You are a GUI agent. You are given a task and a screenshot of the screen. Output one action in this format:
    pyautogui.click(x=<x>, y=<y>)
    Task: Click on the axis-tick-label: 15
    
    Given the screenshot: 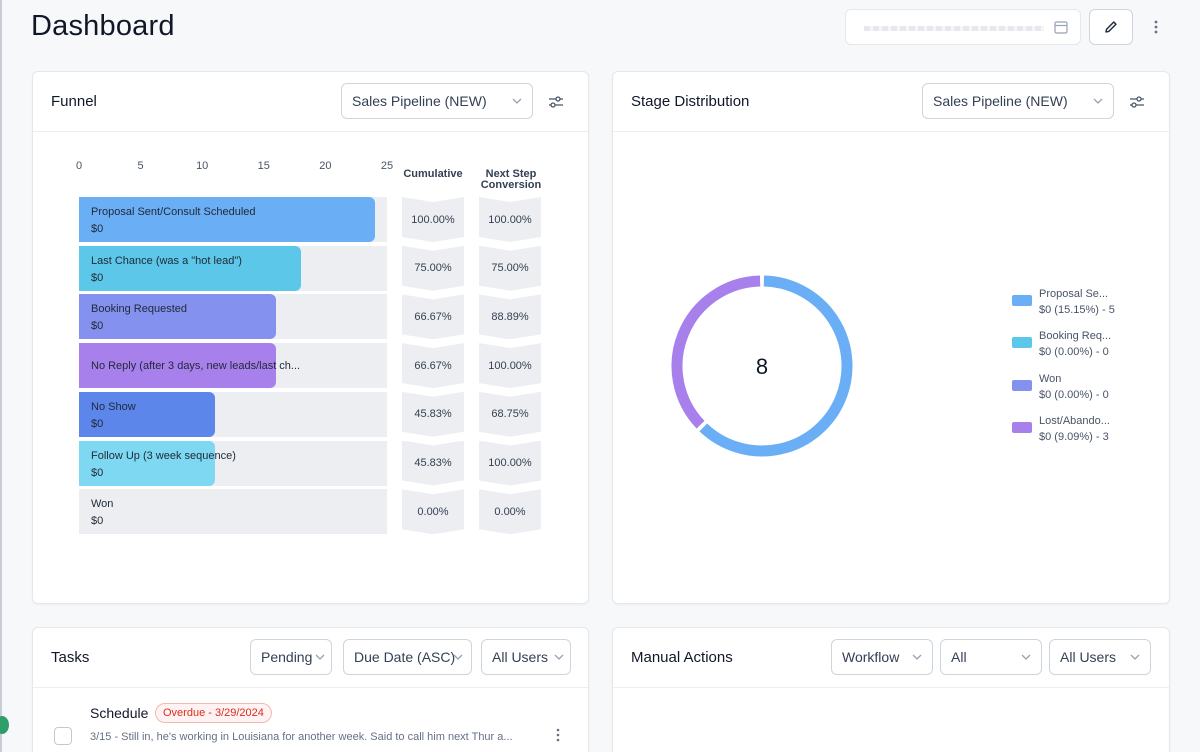 What is the action you would take?
    pyautogui.click(x=263, y=166)
    